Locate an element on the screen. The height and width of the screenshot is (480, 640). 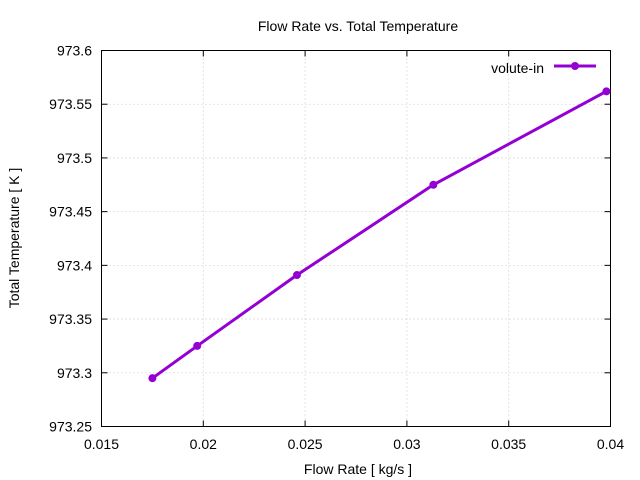
legend-marker is located at coordinates (575, 66).